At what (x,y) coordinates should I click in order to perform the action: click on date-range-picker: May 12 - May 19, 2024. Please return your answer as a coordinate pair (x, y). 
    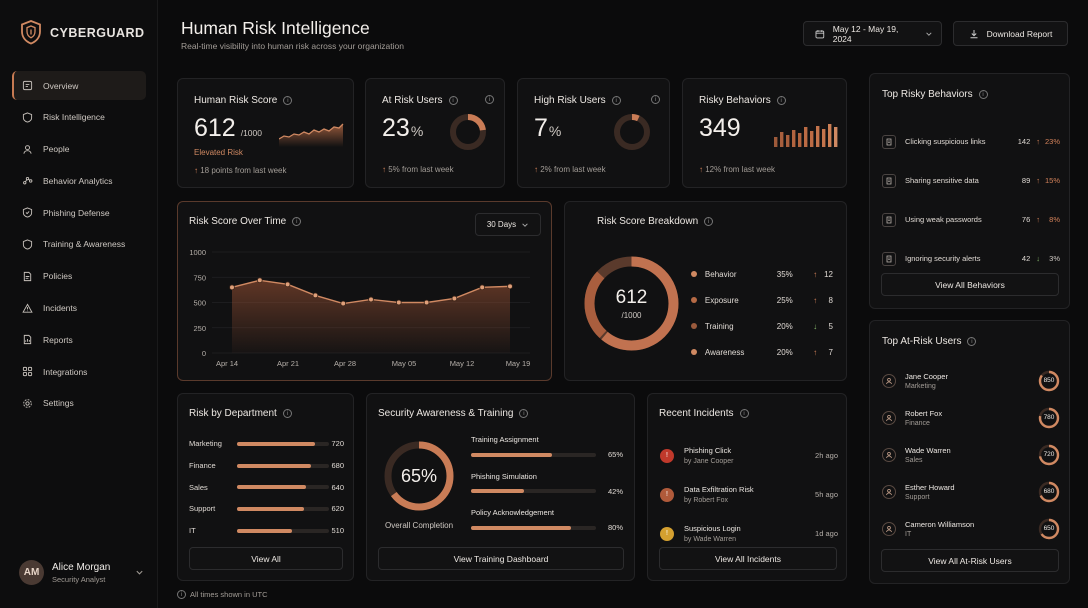
    Looking at the image, I should click on (872, 33).